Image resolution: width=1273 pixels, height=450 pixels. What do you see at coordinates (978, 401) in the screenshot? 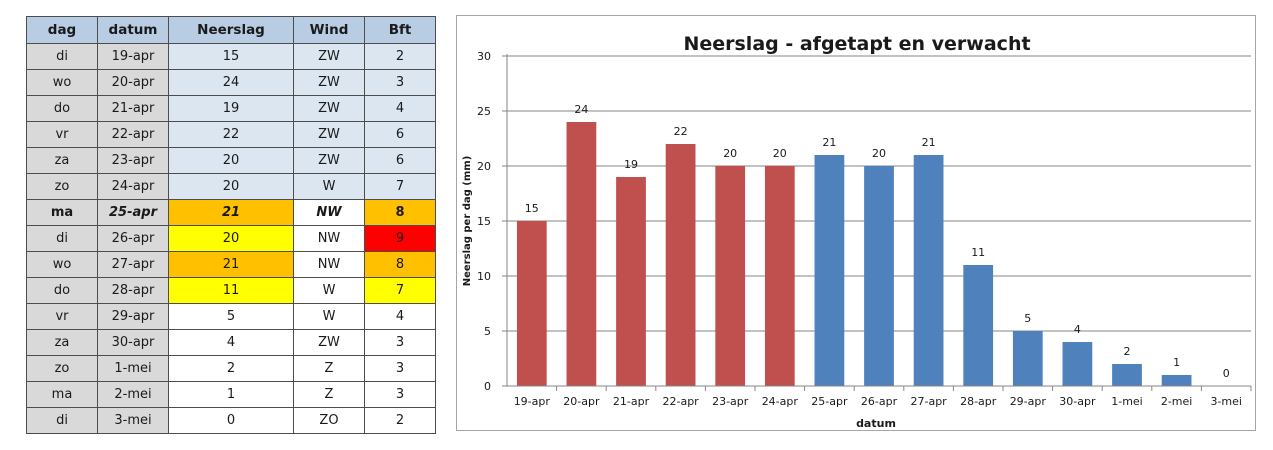
I see `x-tick-label: 28-apr` at bounding box center [978, 401].